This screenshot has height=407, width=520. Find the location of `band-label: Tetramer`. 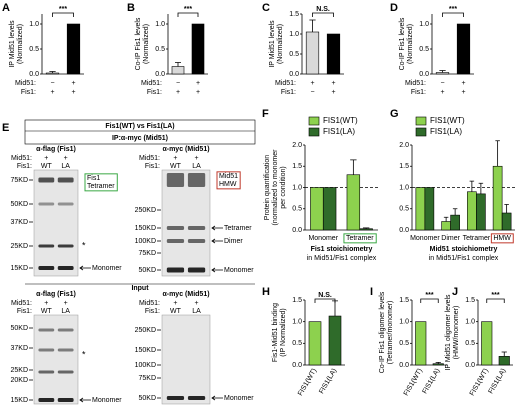

band-label: Tetramer is located at coordinates (238, 228).